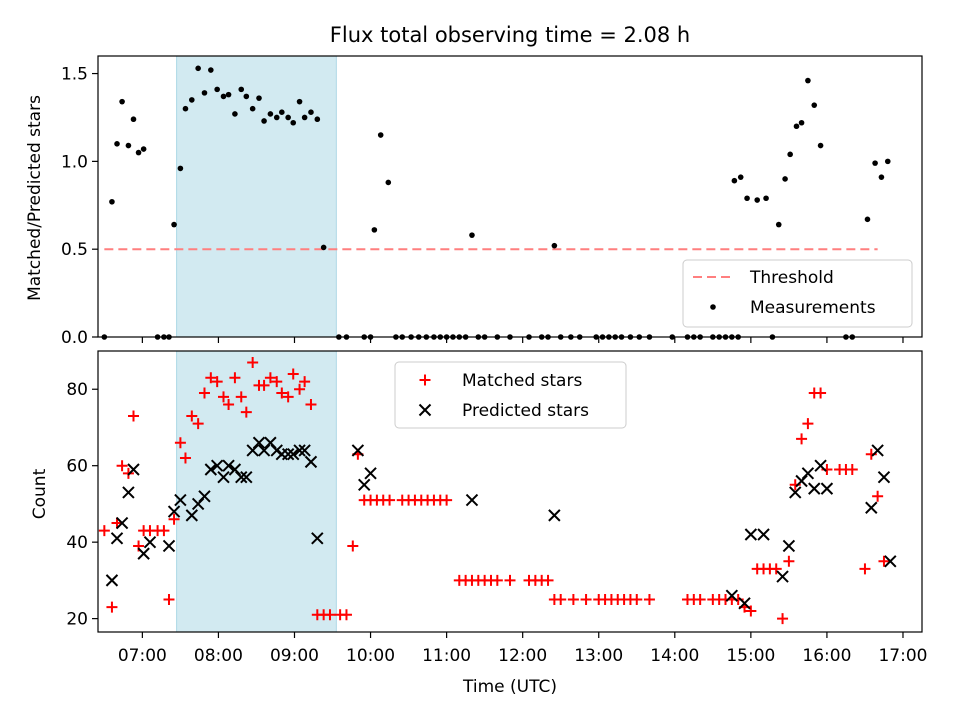 This screenshot has width=960, height=720. Describe the element at coordinates (791, 278) in the screenshot. I see `legend-threshold-label: Threshold` at that location.